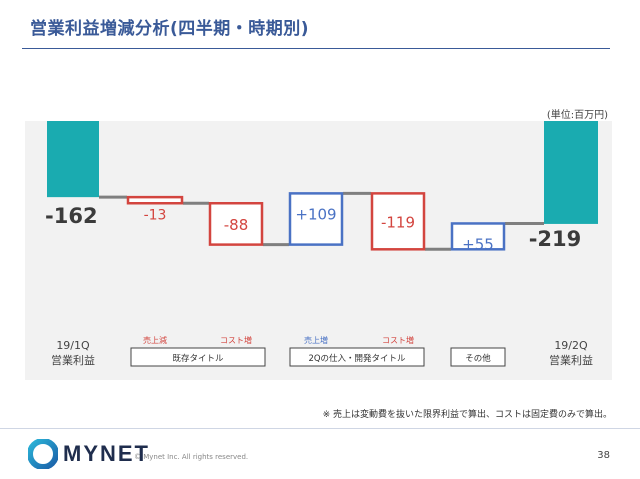 The width and height of the screenshot is (640, 479). I want to click on group-label: 2Qの仕入・開発タイトル, so click(357, 358).